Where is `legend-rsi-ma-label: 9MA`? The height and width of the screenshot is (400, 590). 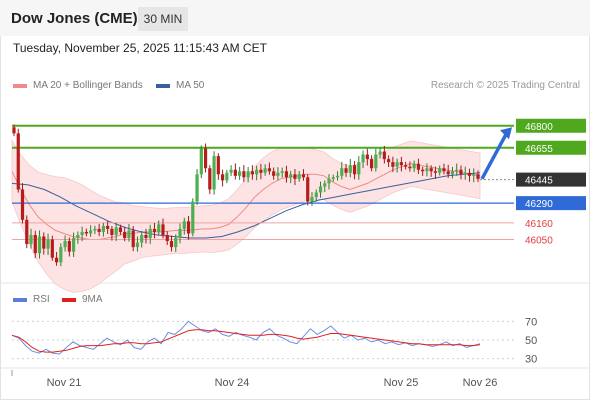
legend-rsi-ma-label: 9MA is located at coordinates (92, 299).